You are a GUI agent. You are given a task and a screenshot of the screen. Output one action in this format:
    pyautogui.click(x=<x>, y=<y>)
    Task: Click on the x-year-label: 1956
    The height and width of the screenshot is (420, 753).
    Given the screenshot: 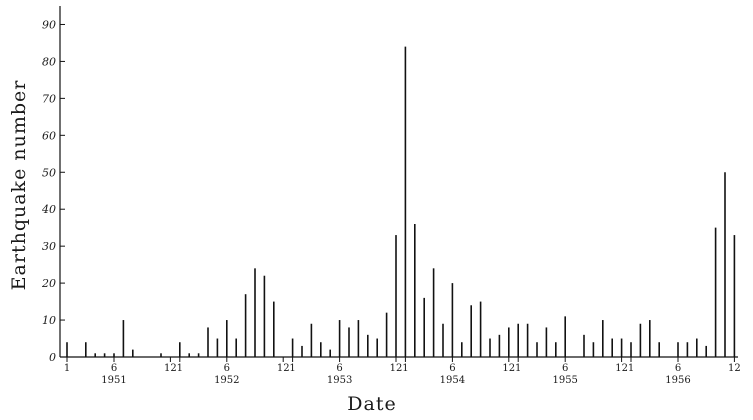 What is the action you would take?
    pyautogui.click(x=677, y=380)
    